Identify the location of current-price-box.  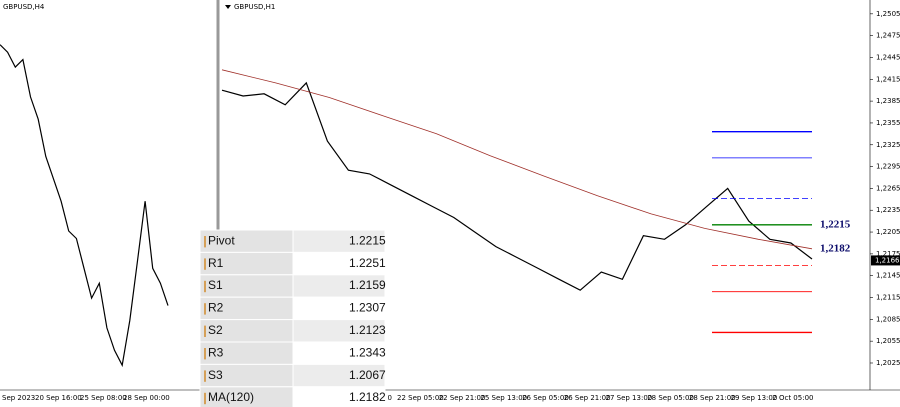
(885, 260).